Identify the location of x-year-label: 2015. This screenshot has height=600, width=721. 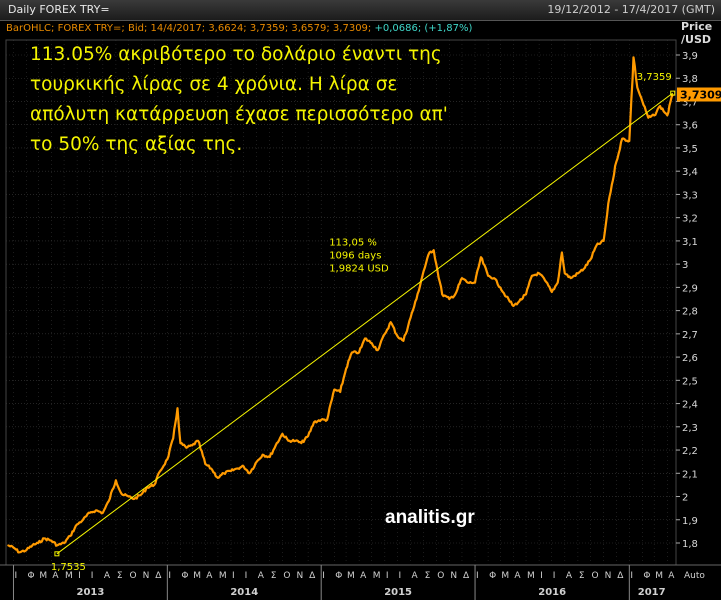
(398, 592).